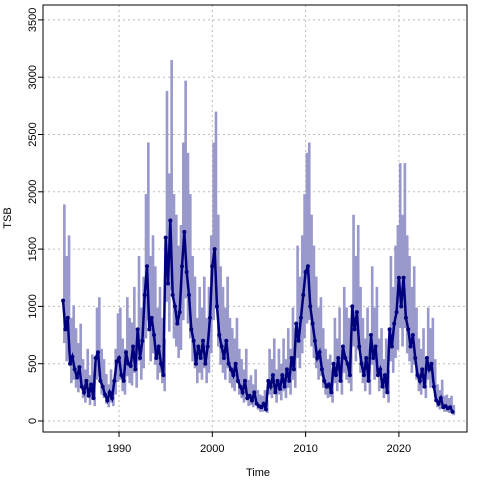 This screenshot has width=480, height=480. I want to click on y-axis-label: TSB, so click(8, 217).